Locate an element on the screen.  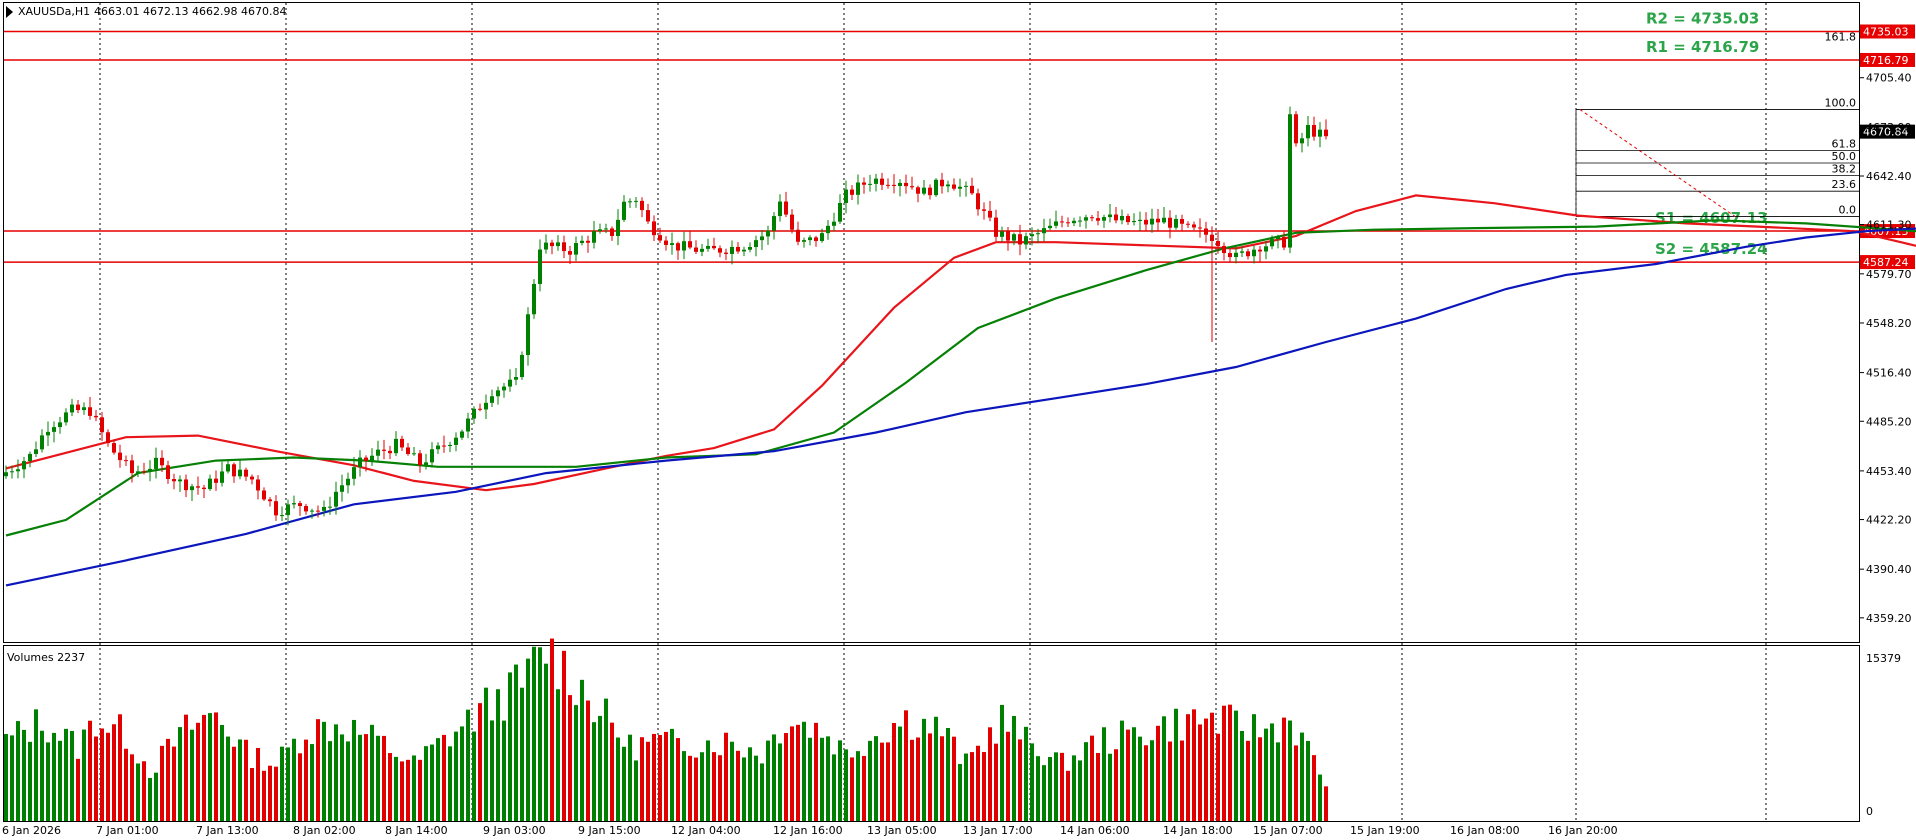
y-tick-label: 4485.20 is located at coordinates (1889, 421).